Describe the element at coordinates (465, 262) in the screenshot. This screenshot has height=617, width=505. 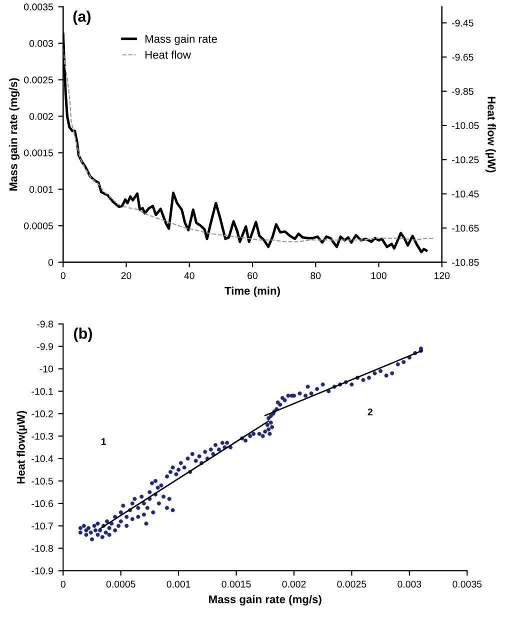
I see `y2-tick-label: -10.85` at that location.